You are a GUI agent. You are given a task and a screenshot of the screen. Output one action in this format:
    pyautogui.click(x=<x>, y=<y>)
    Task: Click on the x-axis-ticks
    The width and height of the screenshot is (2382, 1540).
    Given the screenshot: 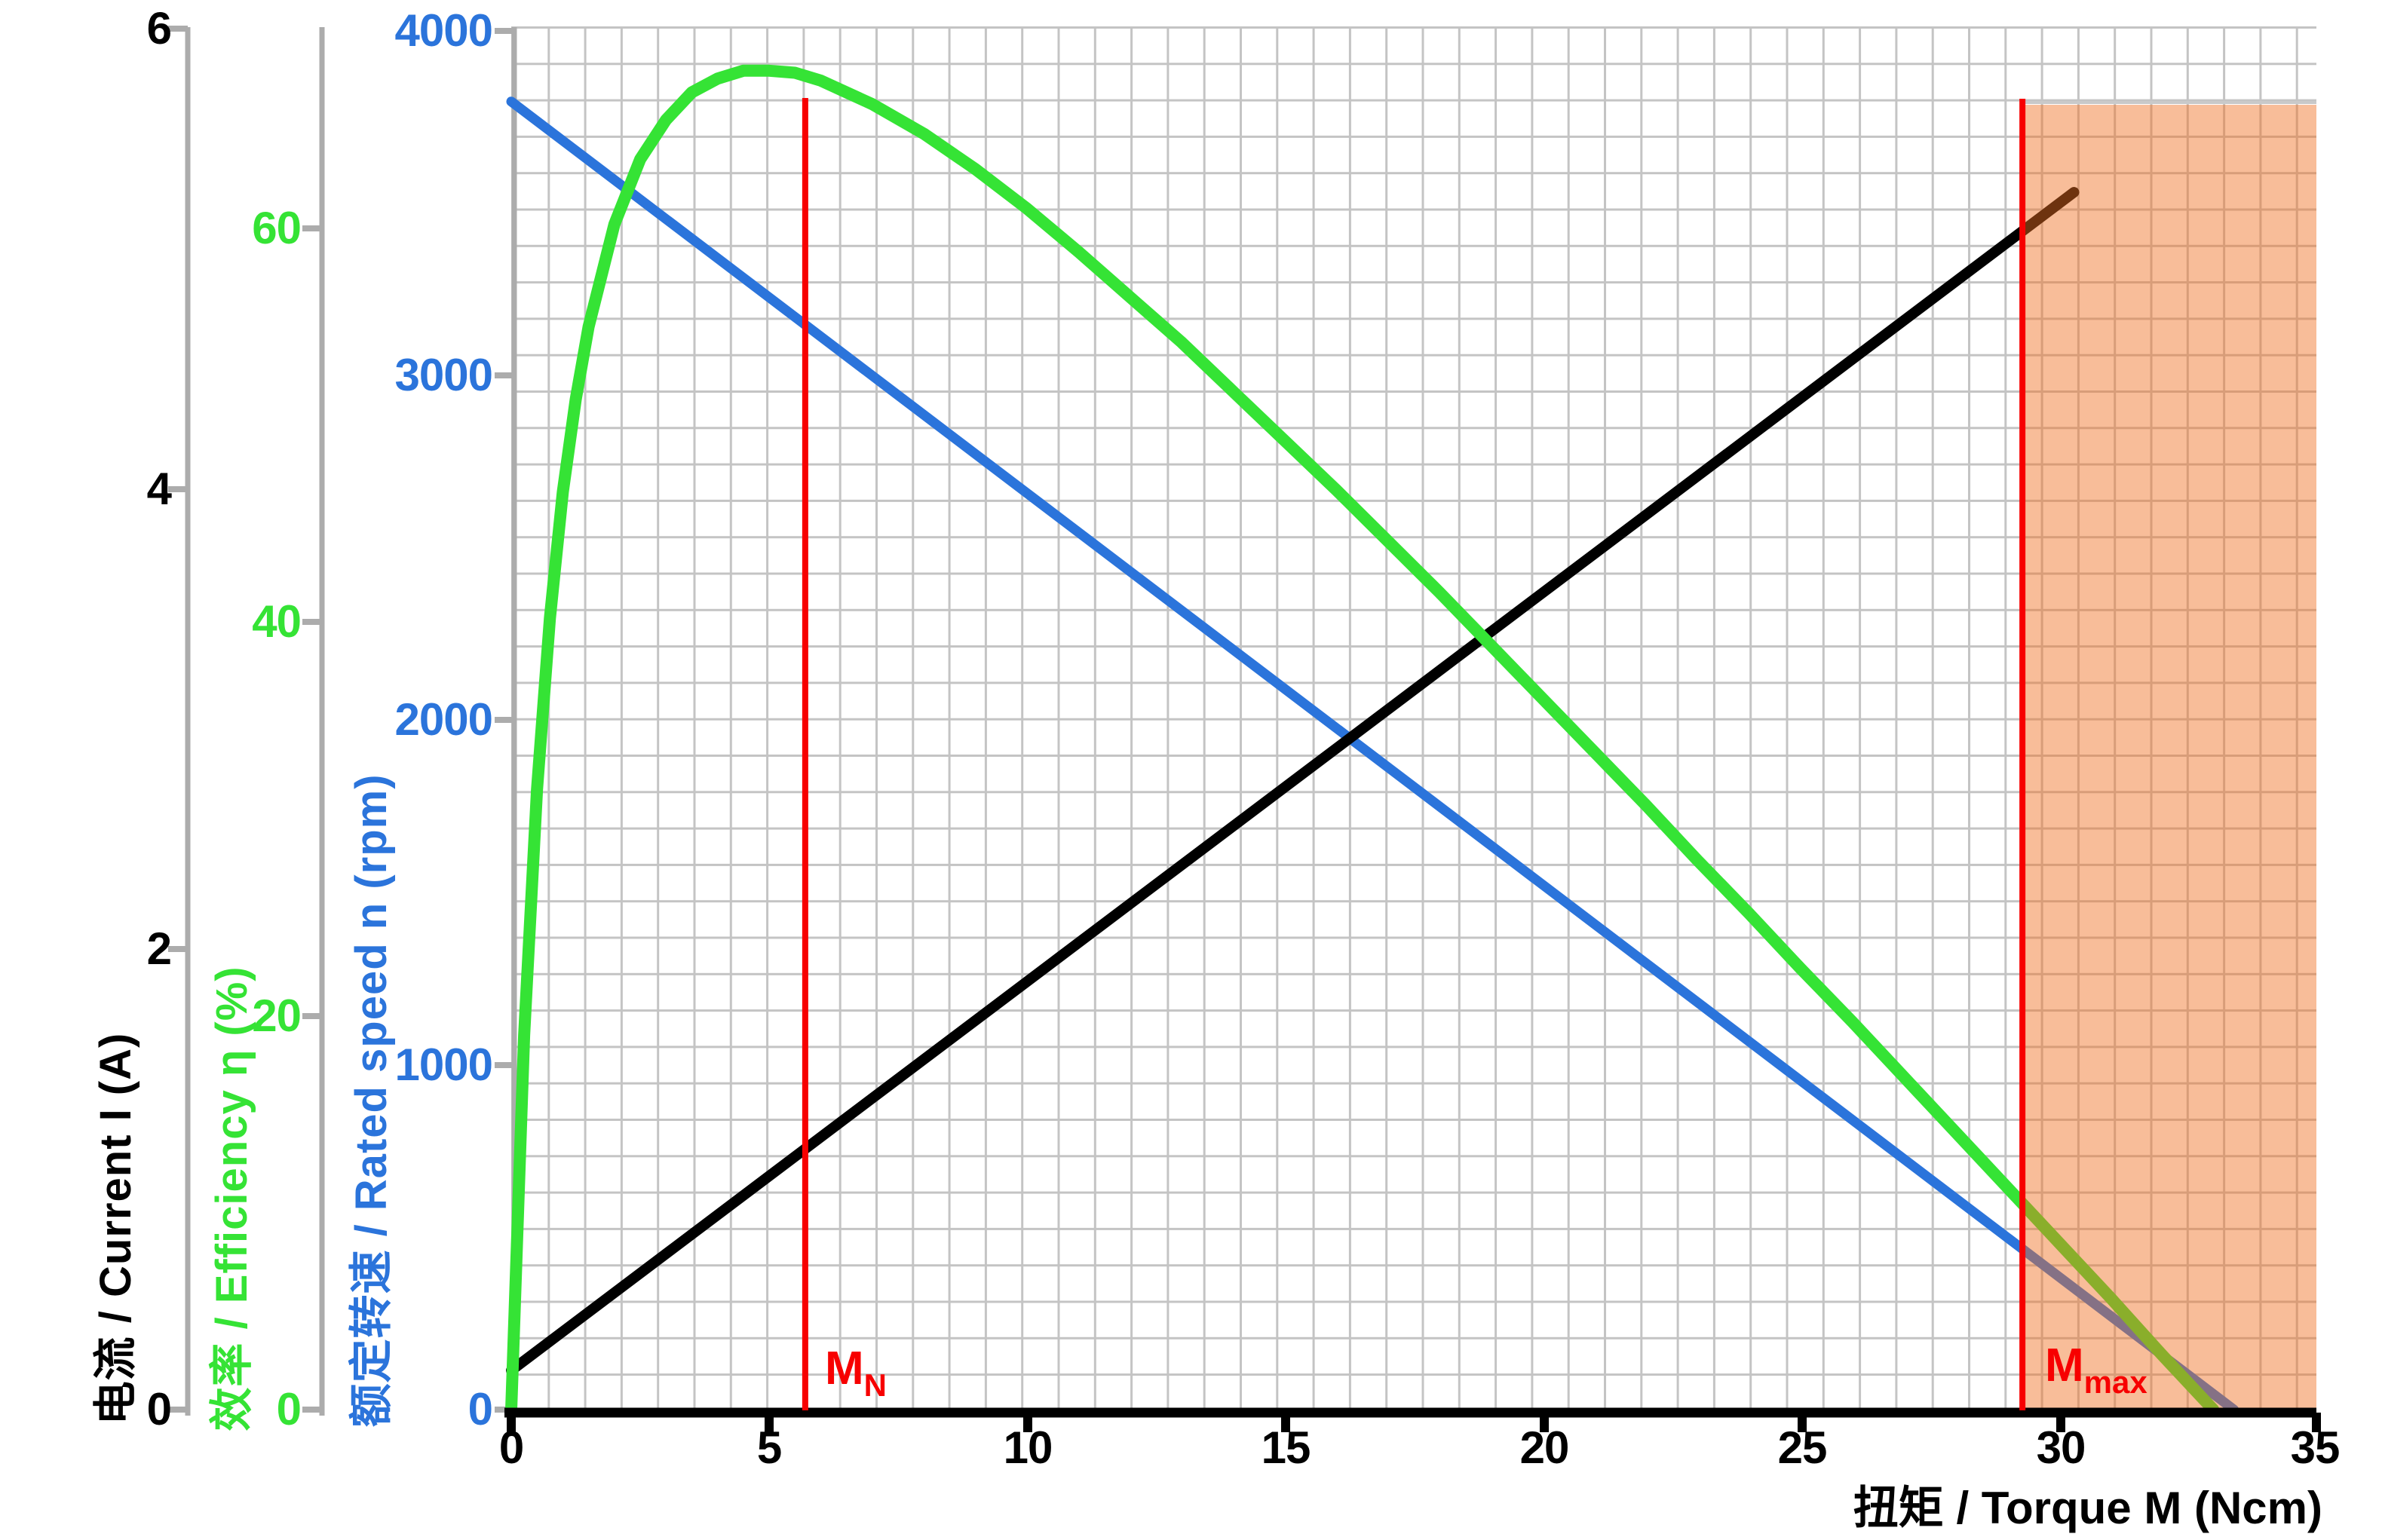 What is the action you would take?
    pyautogui.click(x=1414, y=1422)
    